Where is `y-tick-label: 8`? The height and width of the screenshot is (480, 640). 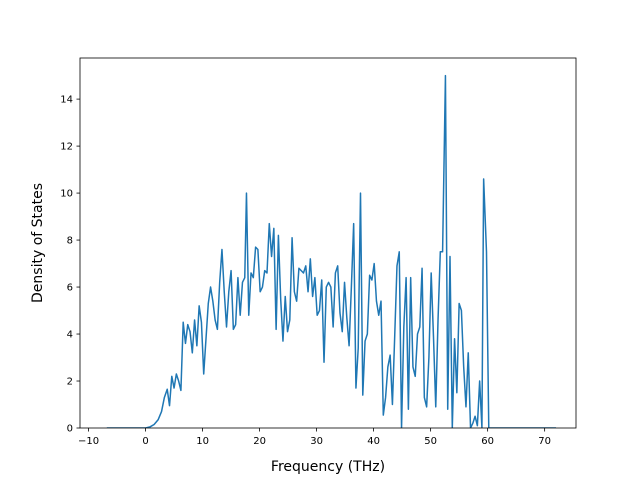 y-tick-label: 8 is located at coordinates (70, 241).